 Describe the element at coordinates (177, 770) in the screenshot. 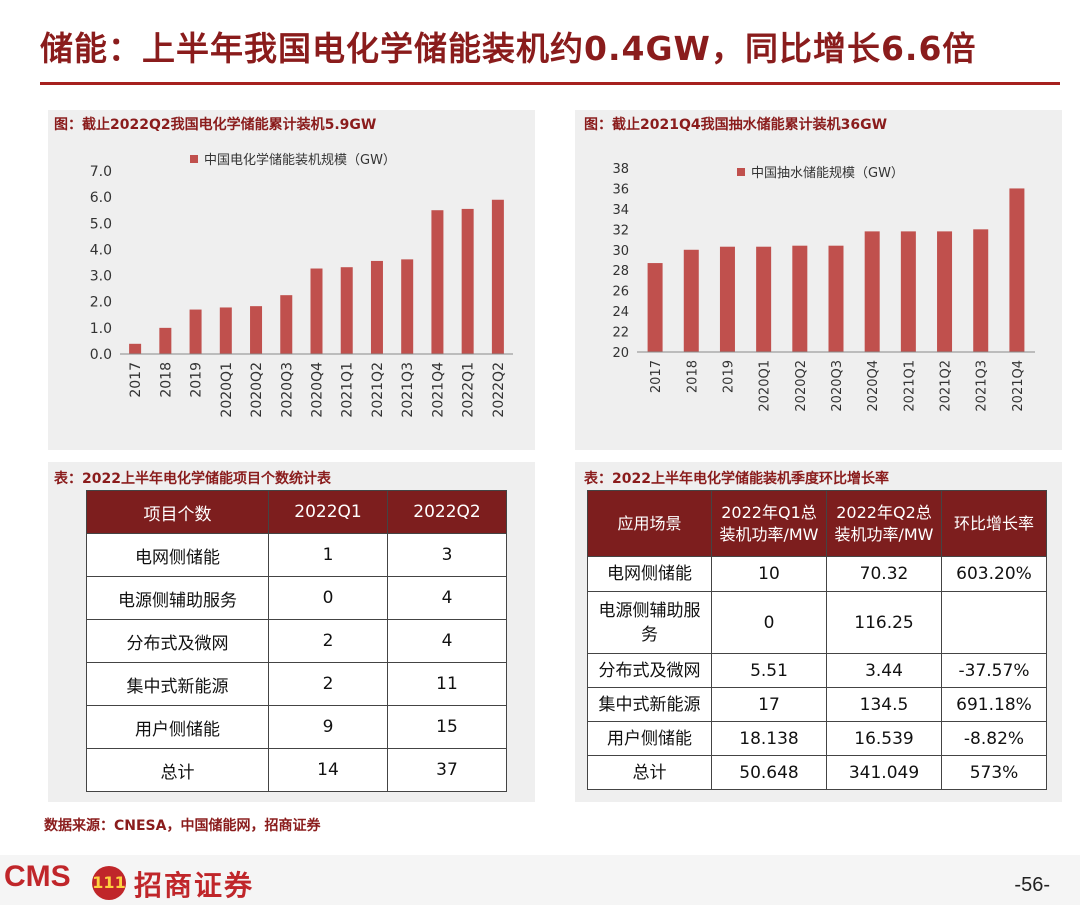

I see `table1-cell: 总计` at that location.